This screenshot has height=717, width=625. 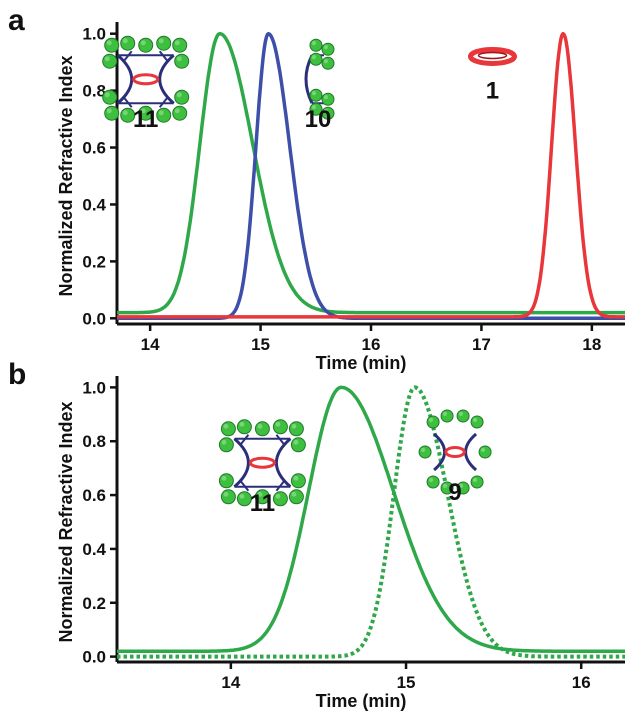 What do you see at coordinates (454, 492) in the screenshot?
I see `compound-label: 9` at bounding box center [454, 492].